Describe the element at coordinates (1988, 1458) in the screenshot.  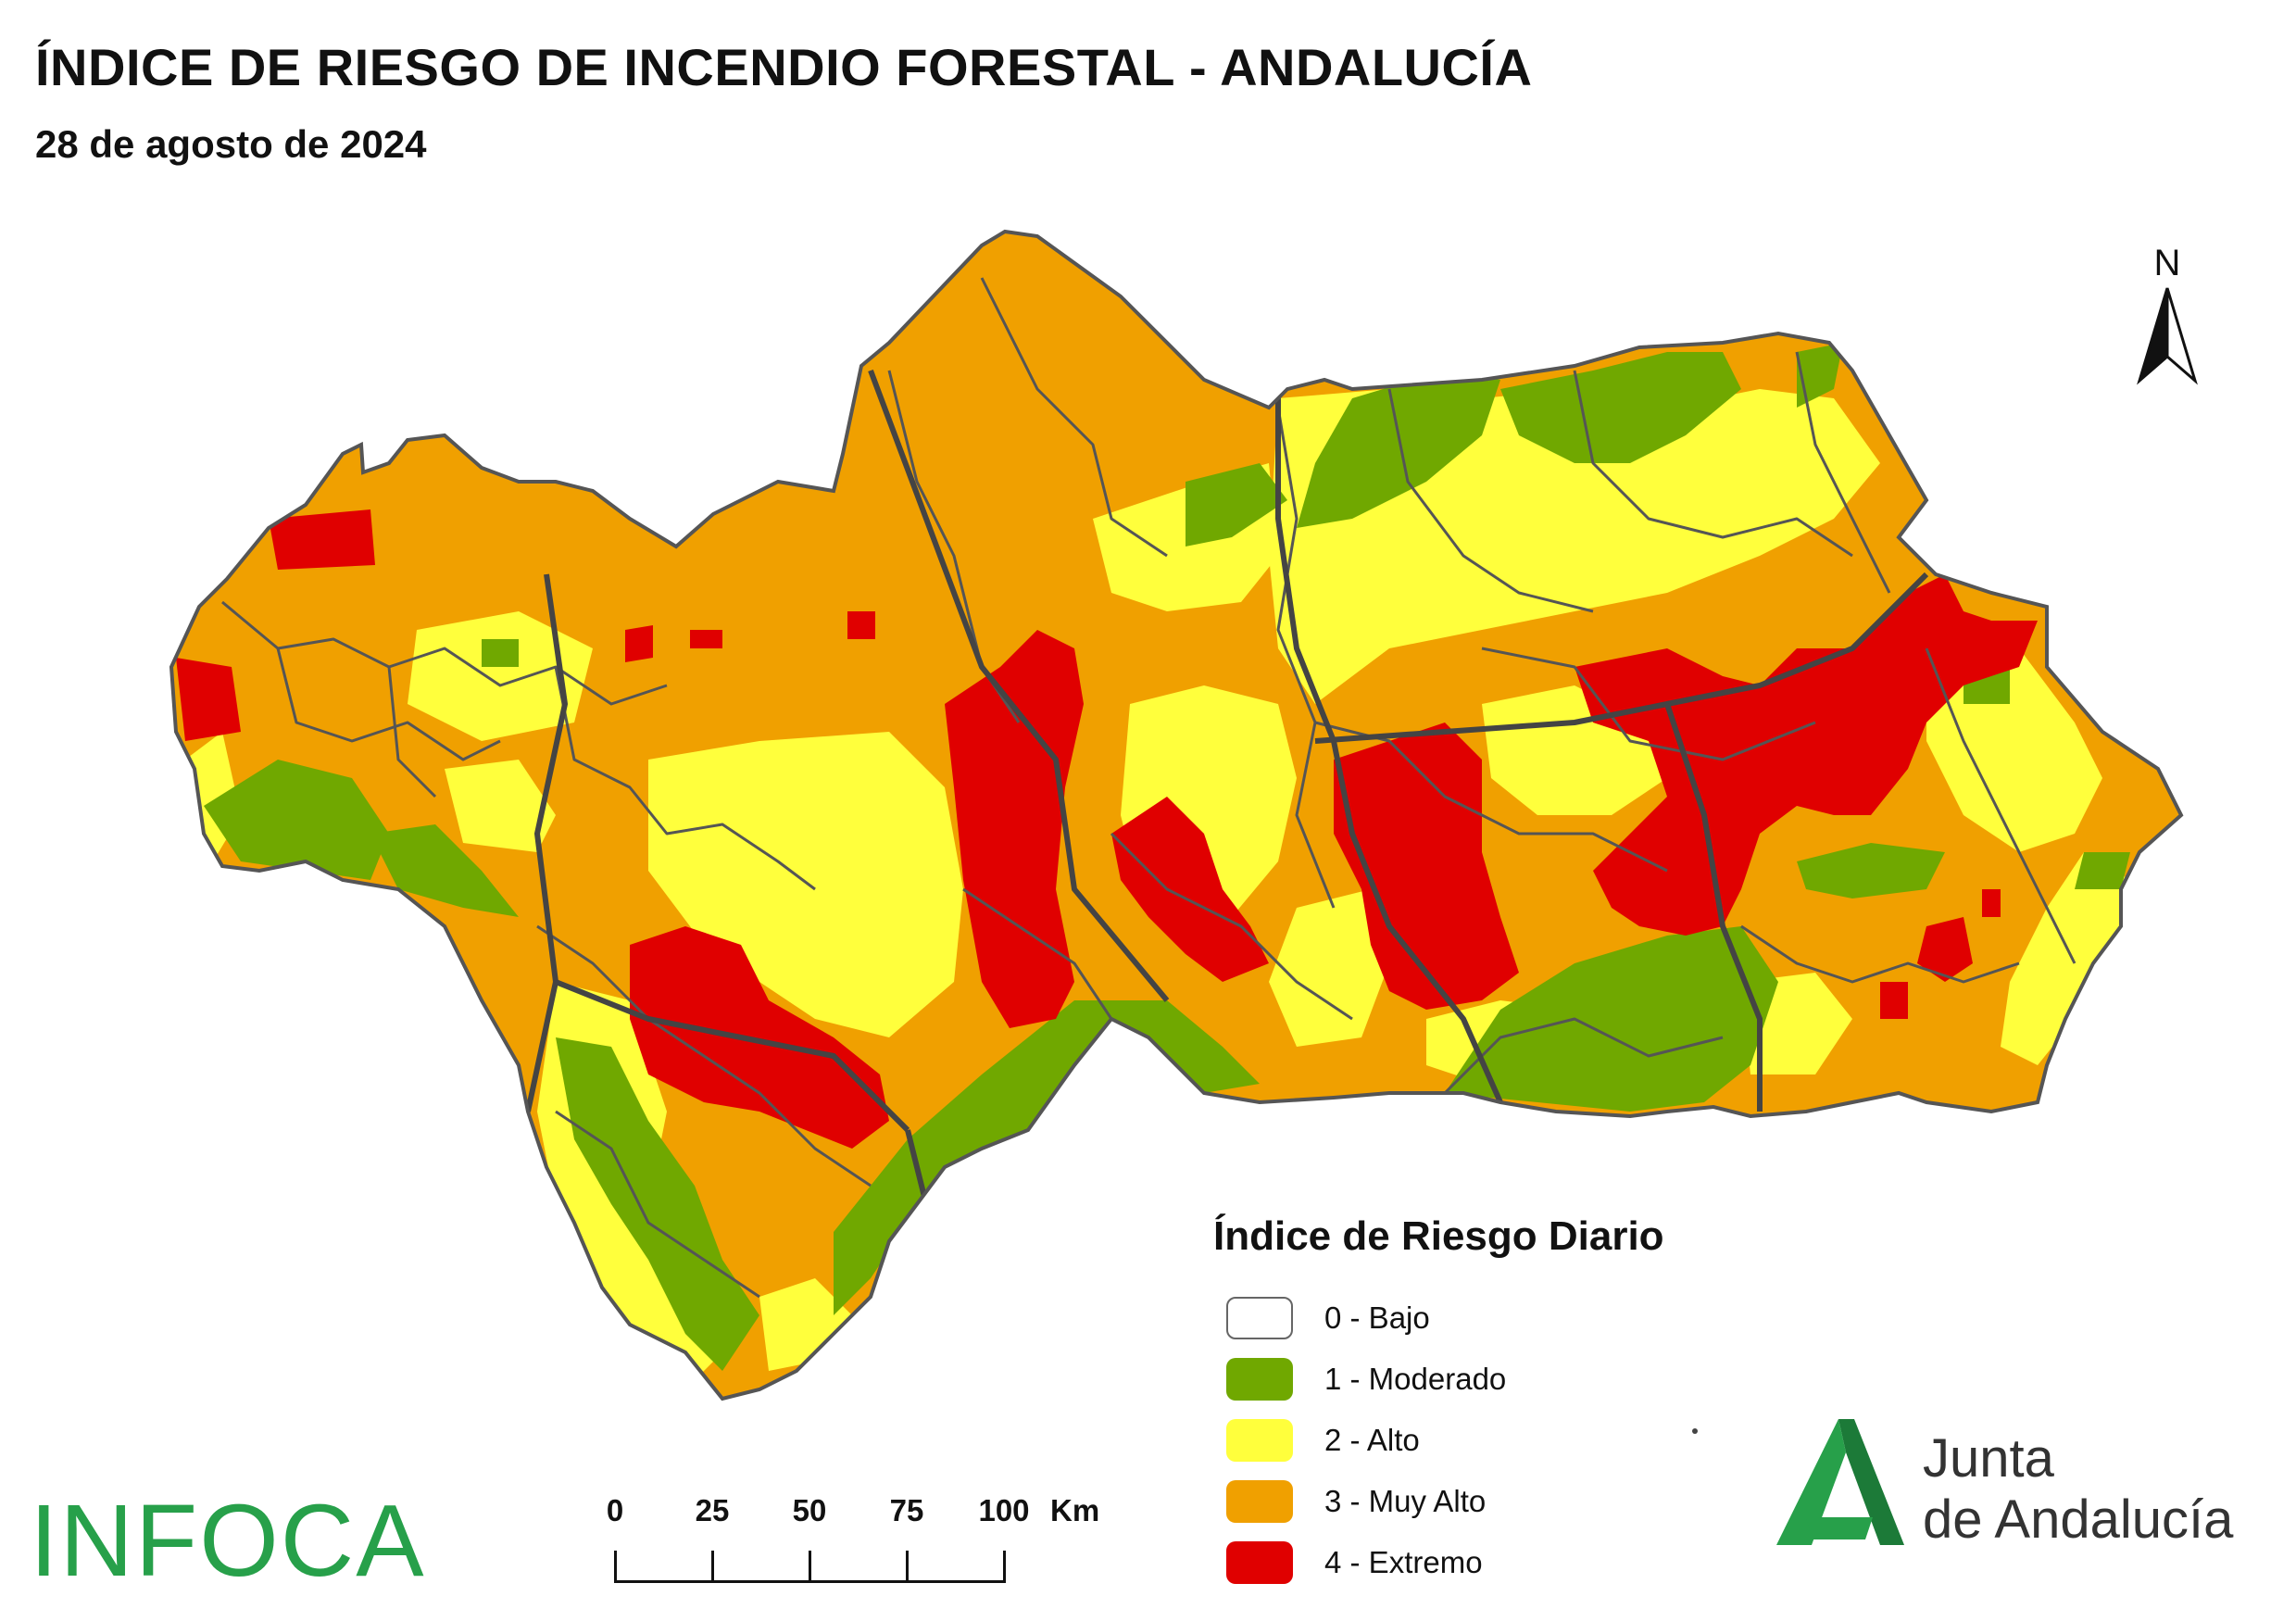
I see `junta-logo-line1: Junta` at that location.